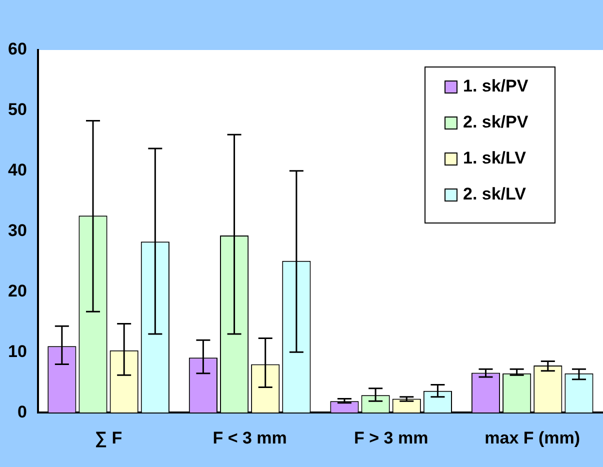 This screenshot has width=603, height=467. Describe the element at coordinates (17, 290) in the screenshot. I see `y-tick-label: 20` at that location.